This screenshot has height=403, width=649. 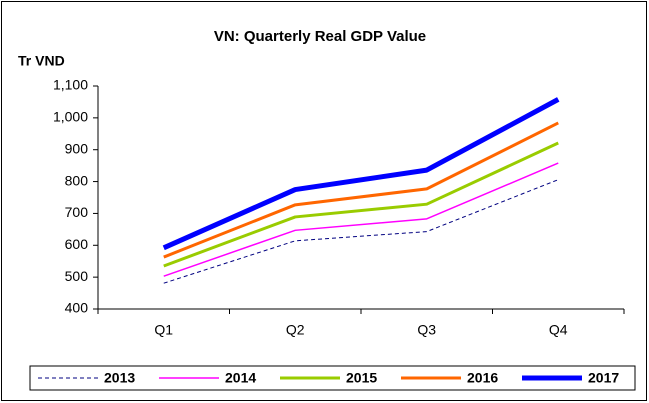 What do you see at coordinates (70, 85) in the screenshot?
I see `y-tick-label: 1,100` at bounding box center [70, 85].